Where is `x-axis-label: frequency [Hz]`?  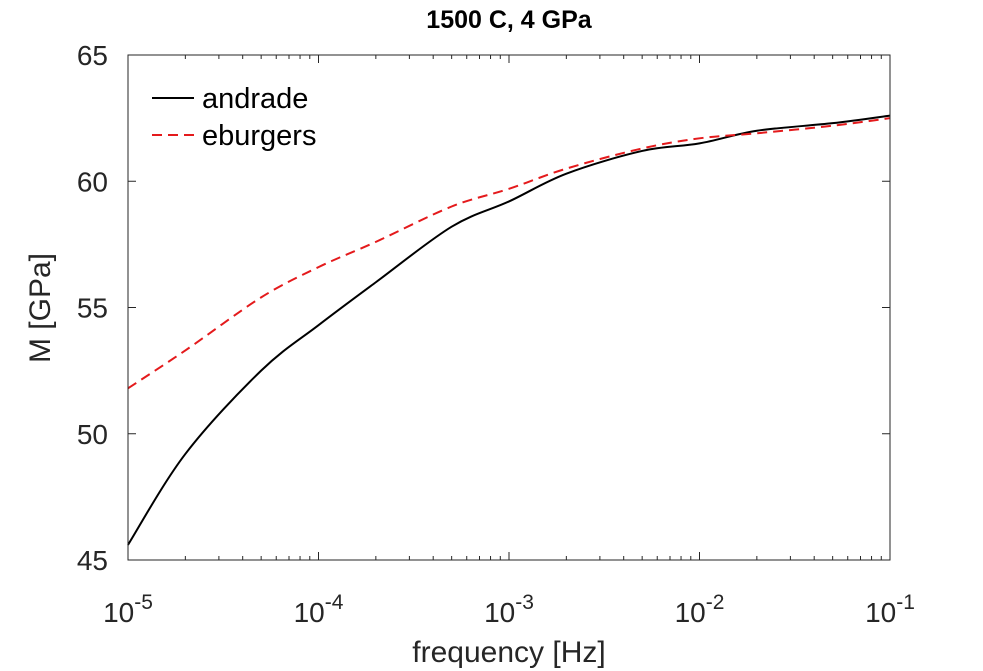 x-axis-label: frequency [Hz] is located at coordinates (508, 652).